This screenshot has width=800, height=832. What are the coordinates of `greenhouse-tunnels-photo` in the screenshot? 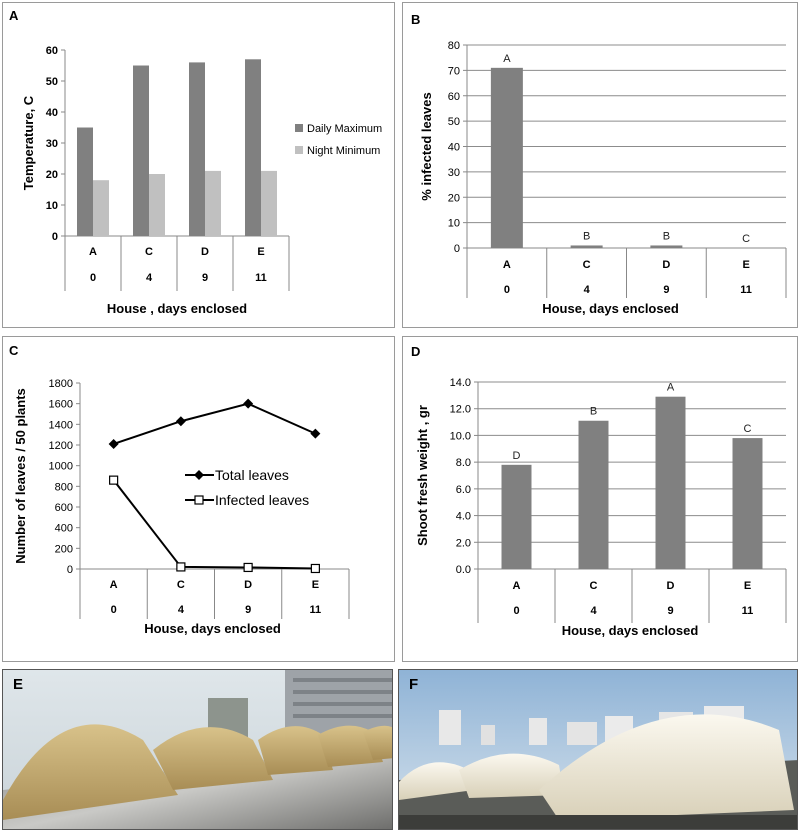 It's located at (598, 749).